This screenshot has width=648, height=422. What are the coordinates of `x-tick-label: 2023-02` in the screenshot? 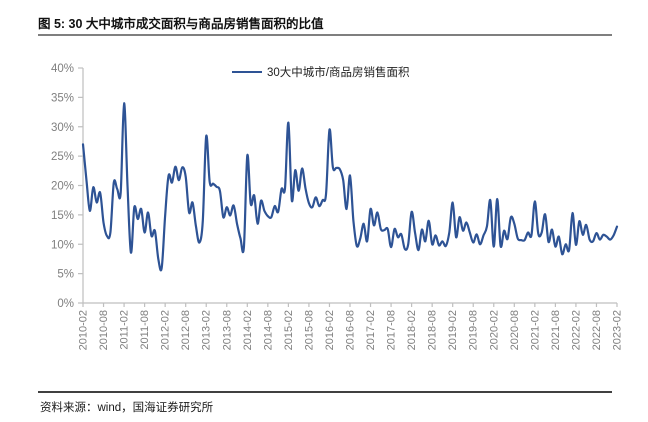 It's located at (618, 330).